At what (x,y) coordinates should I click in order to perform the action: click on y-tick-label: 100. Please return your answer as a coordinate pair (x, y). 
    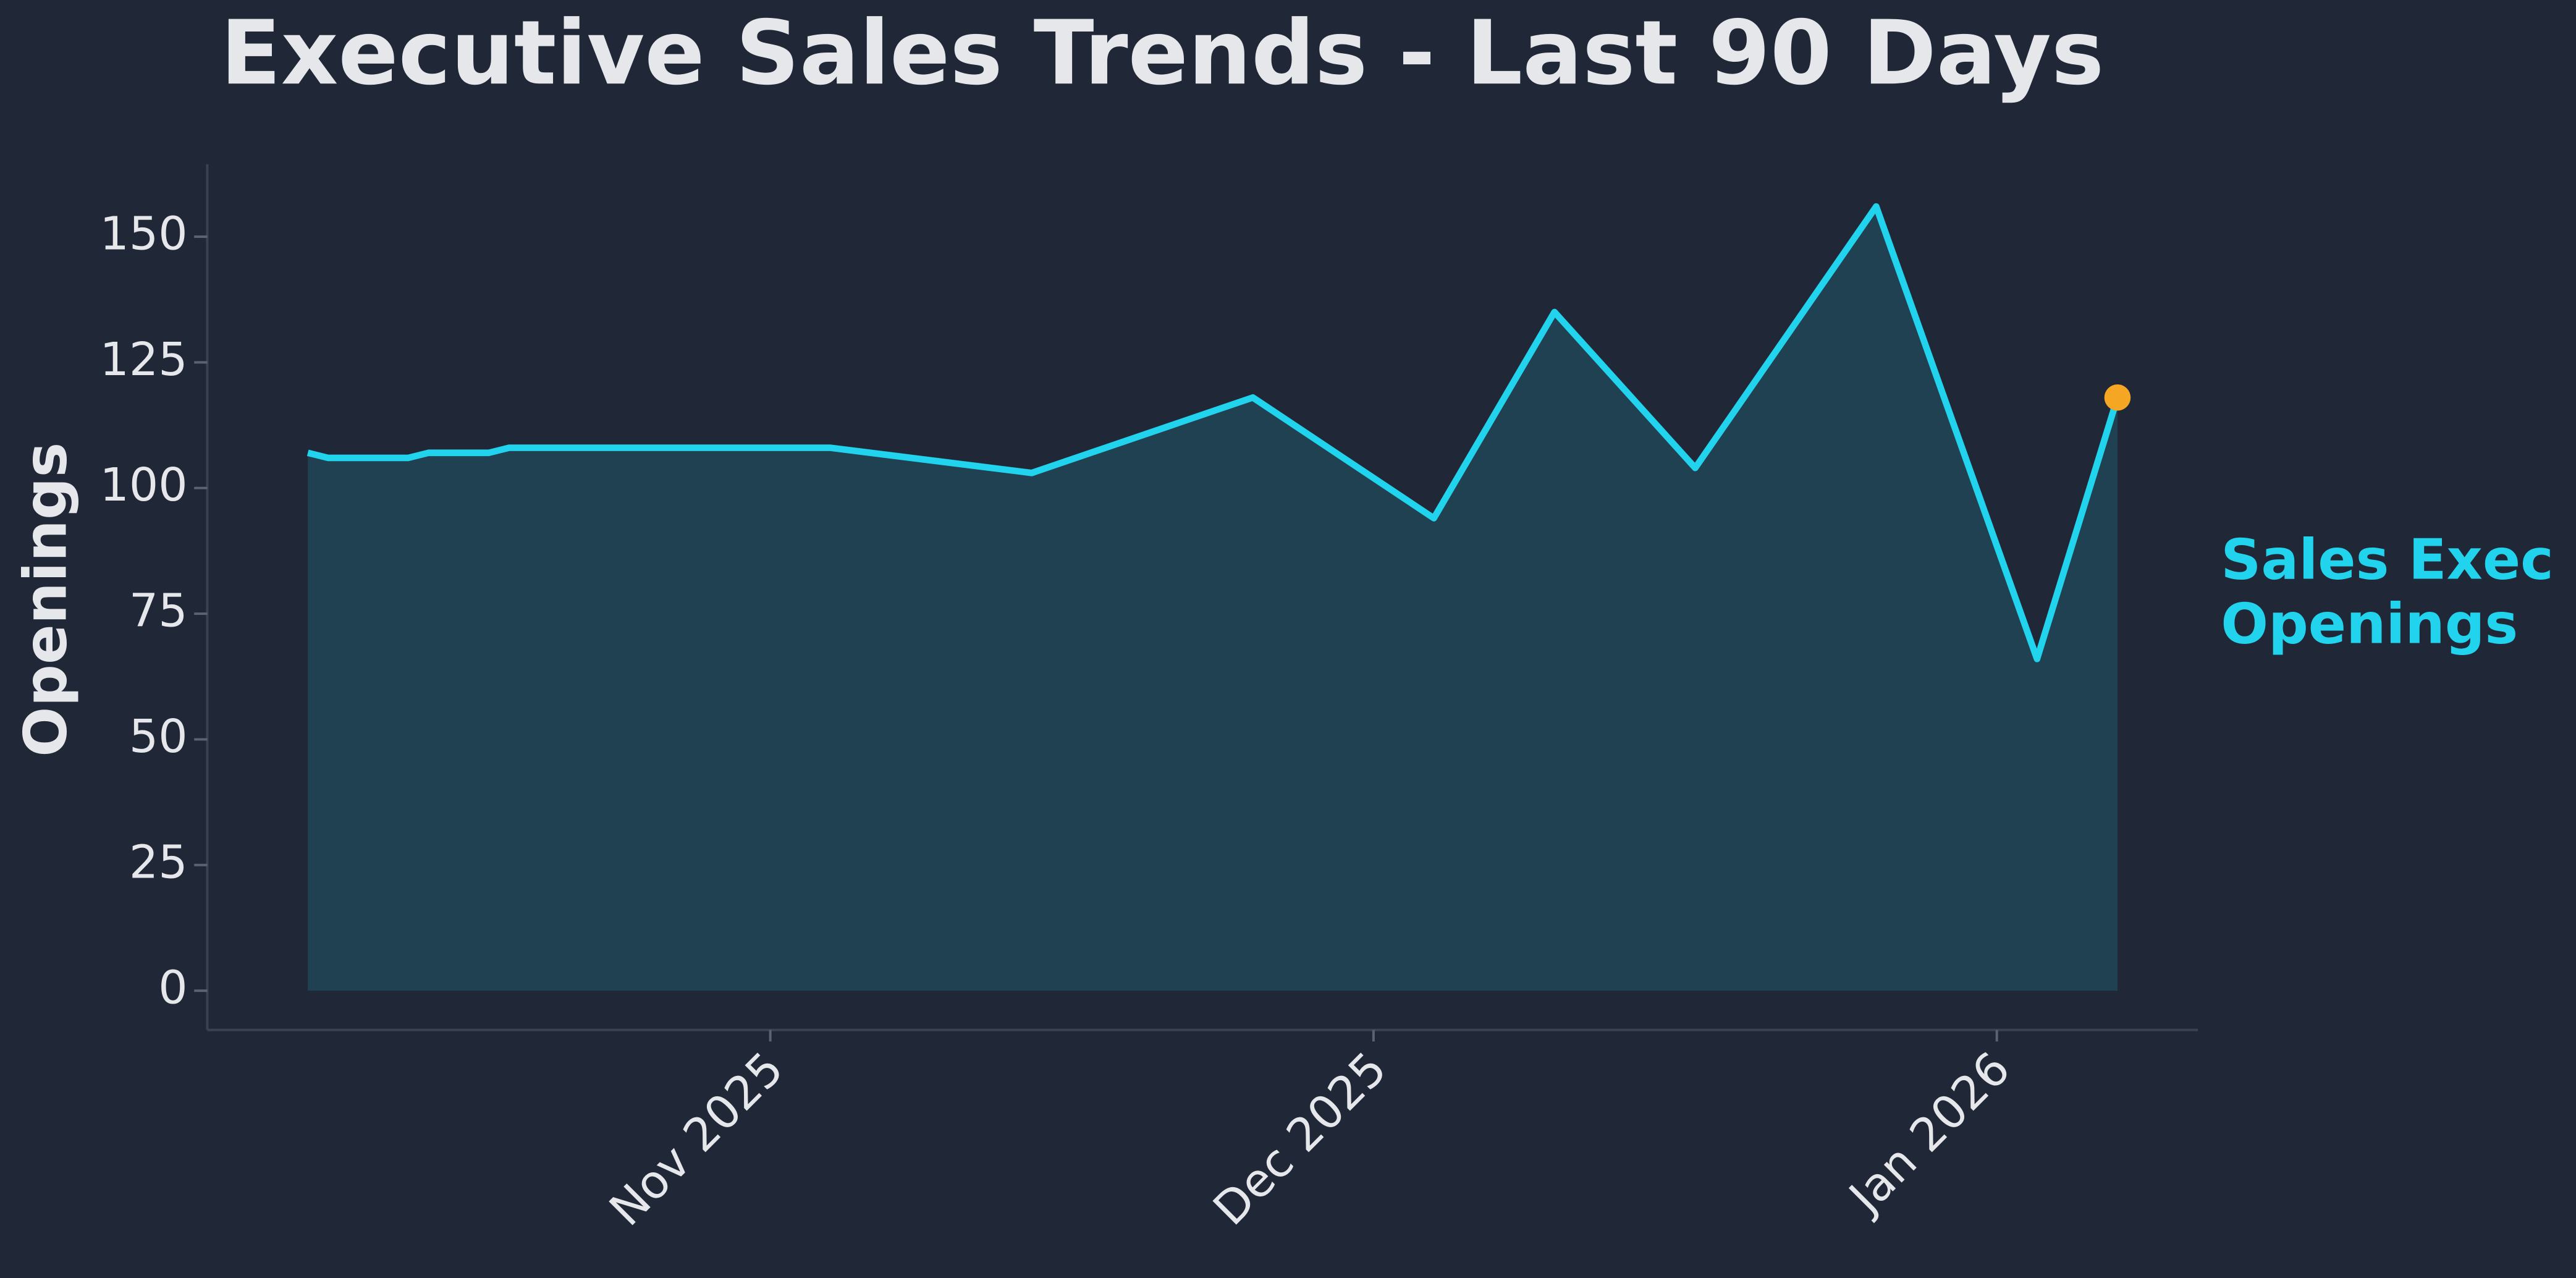
    Looking at the image, I should click on (144, 485).